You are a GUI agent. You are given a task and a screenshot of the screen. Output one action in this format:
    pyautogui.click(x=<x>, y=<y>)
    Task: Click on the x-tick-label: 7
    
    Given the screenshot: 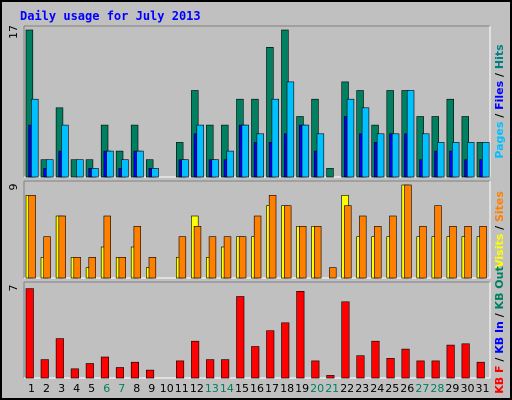 What is the action you would take?
    pyautogui.click(x=121, y=388)
    